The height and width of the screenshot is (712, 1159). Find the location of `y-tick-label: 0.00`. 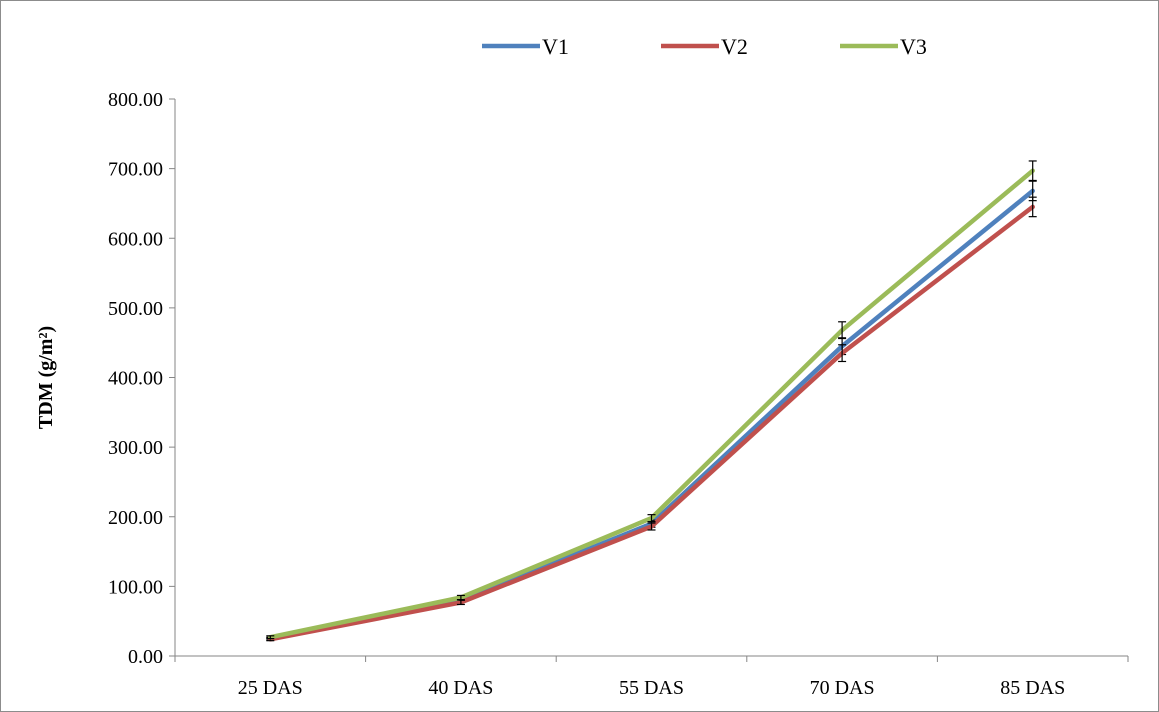

y-tick-label: 0.00 is located at coordinates (145, 657).